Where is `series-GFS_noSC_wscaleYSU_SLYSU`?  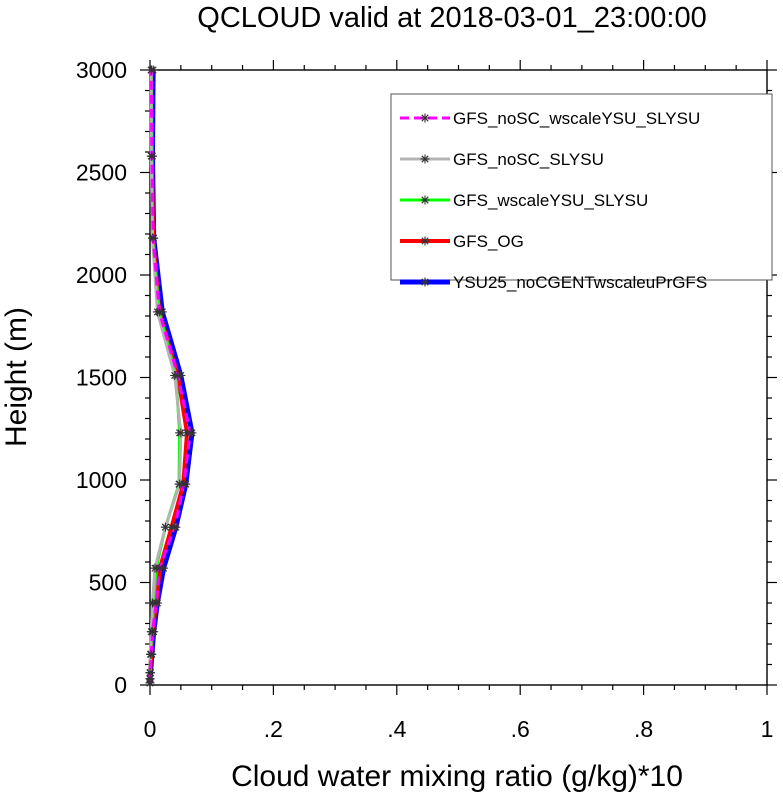 series-GFS_noSC_wscaleYSU_SLYSU is located at coordinates (170, 376).